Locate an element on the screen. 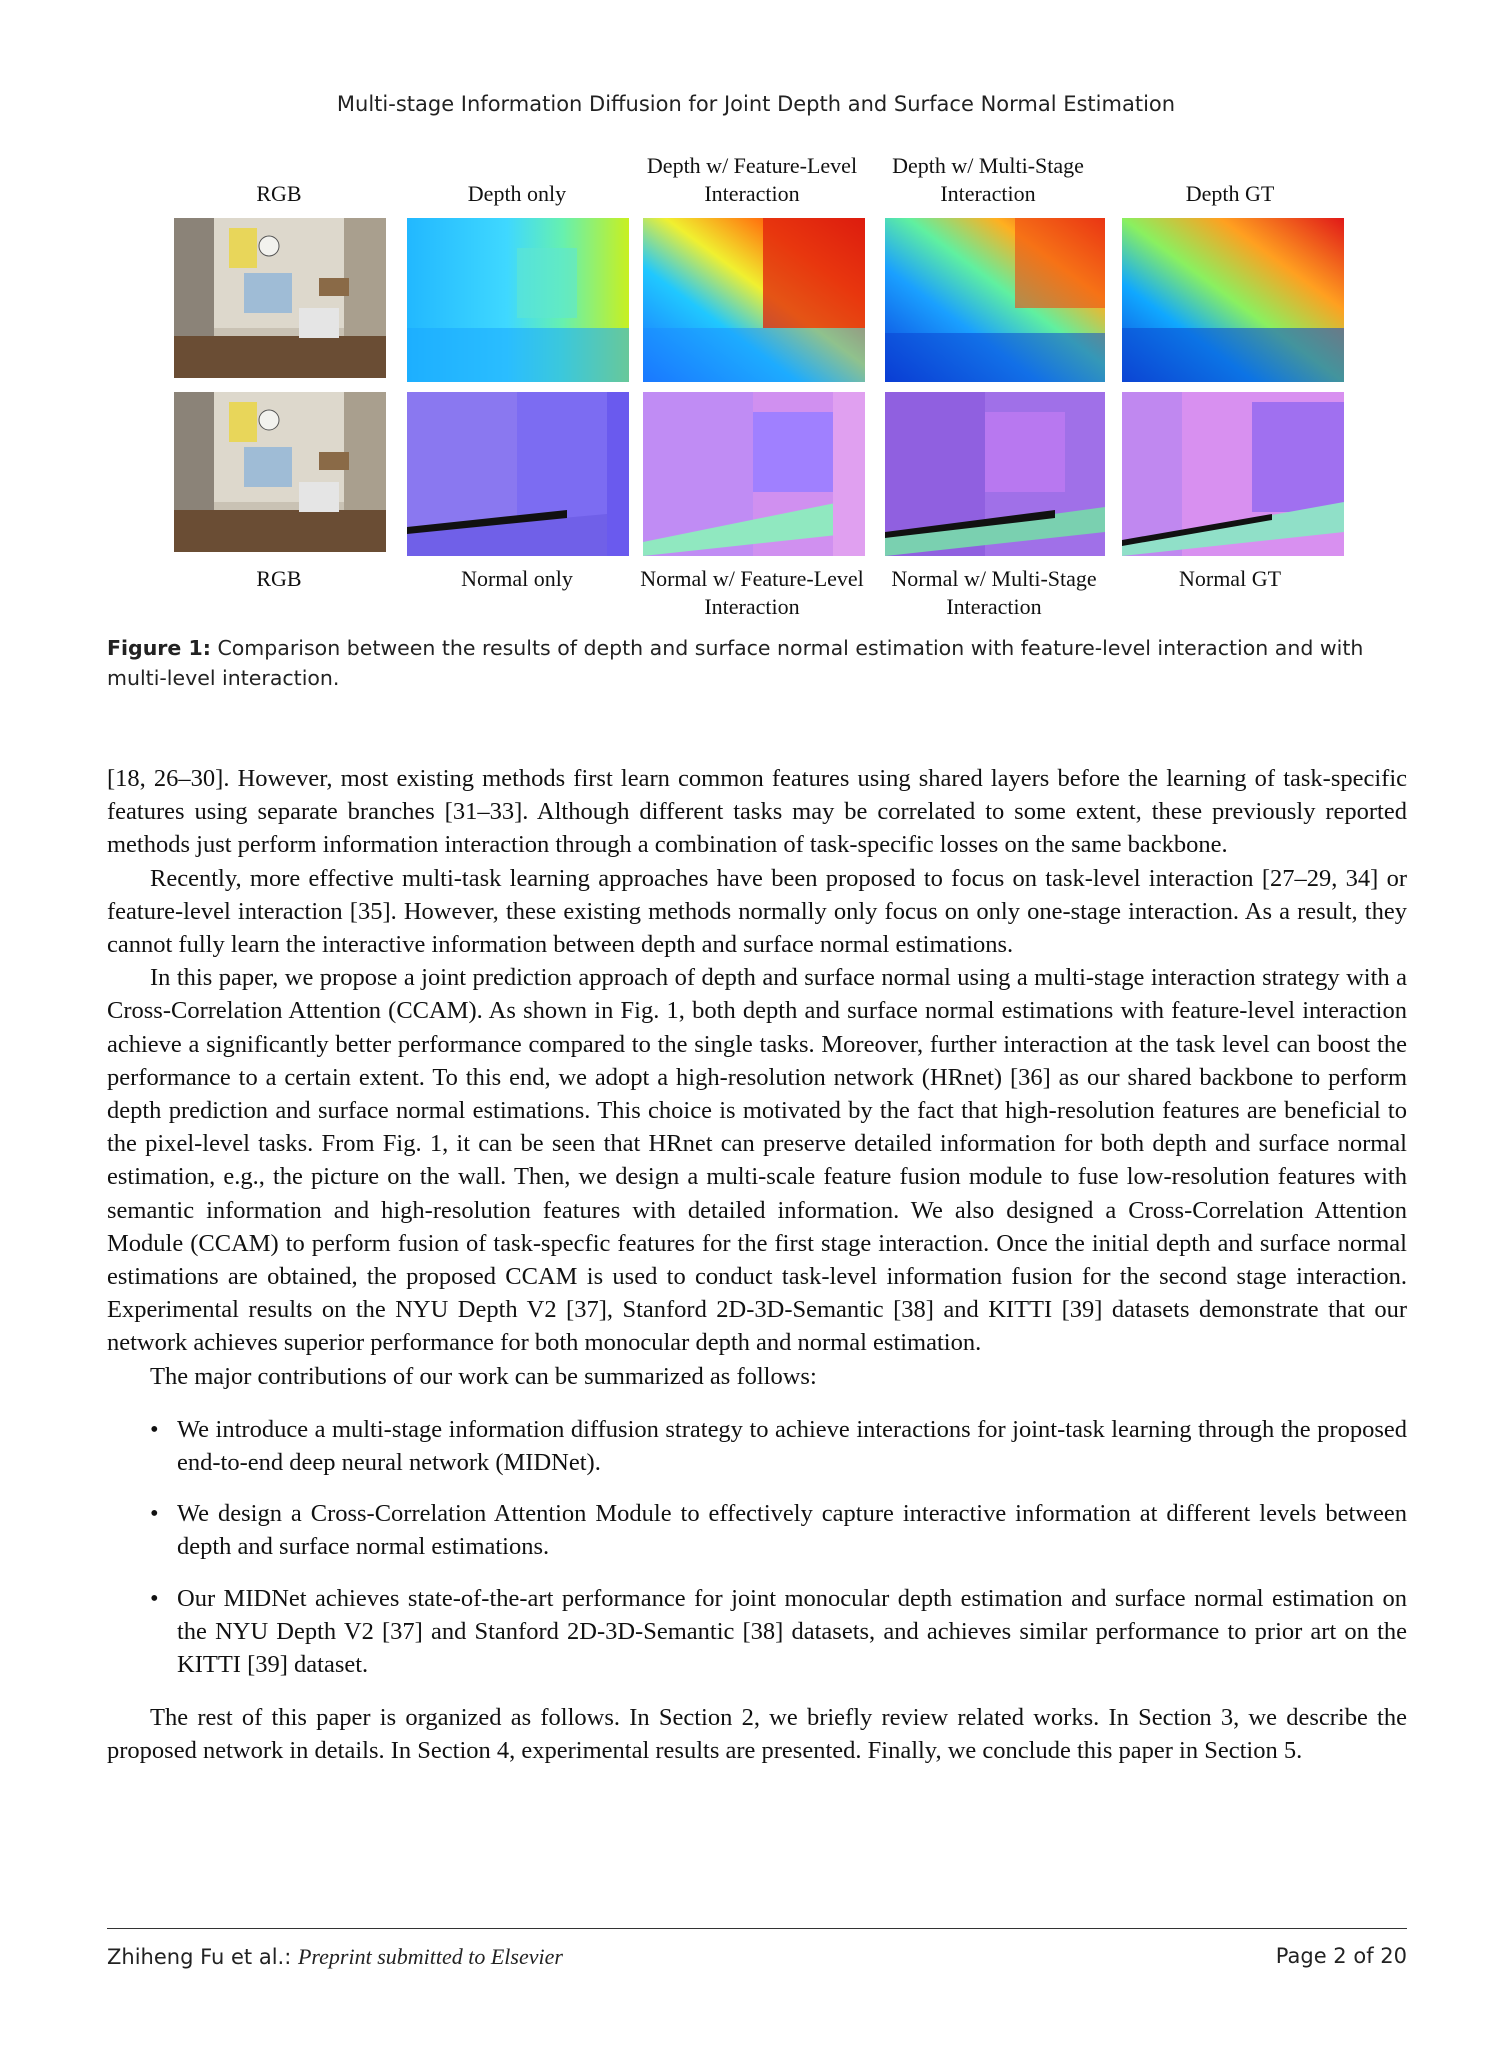  label-depth-feature-level: Depth w/ Feature-Level Interaction is located at coordinates (752, 179).